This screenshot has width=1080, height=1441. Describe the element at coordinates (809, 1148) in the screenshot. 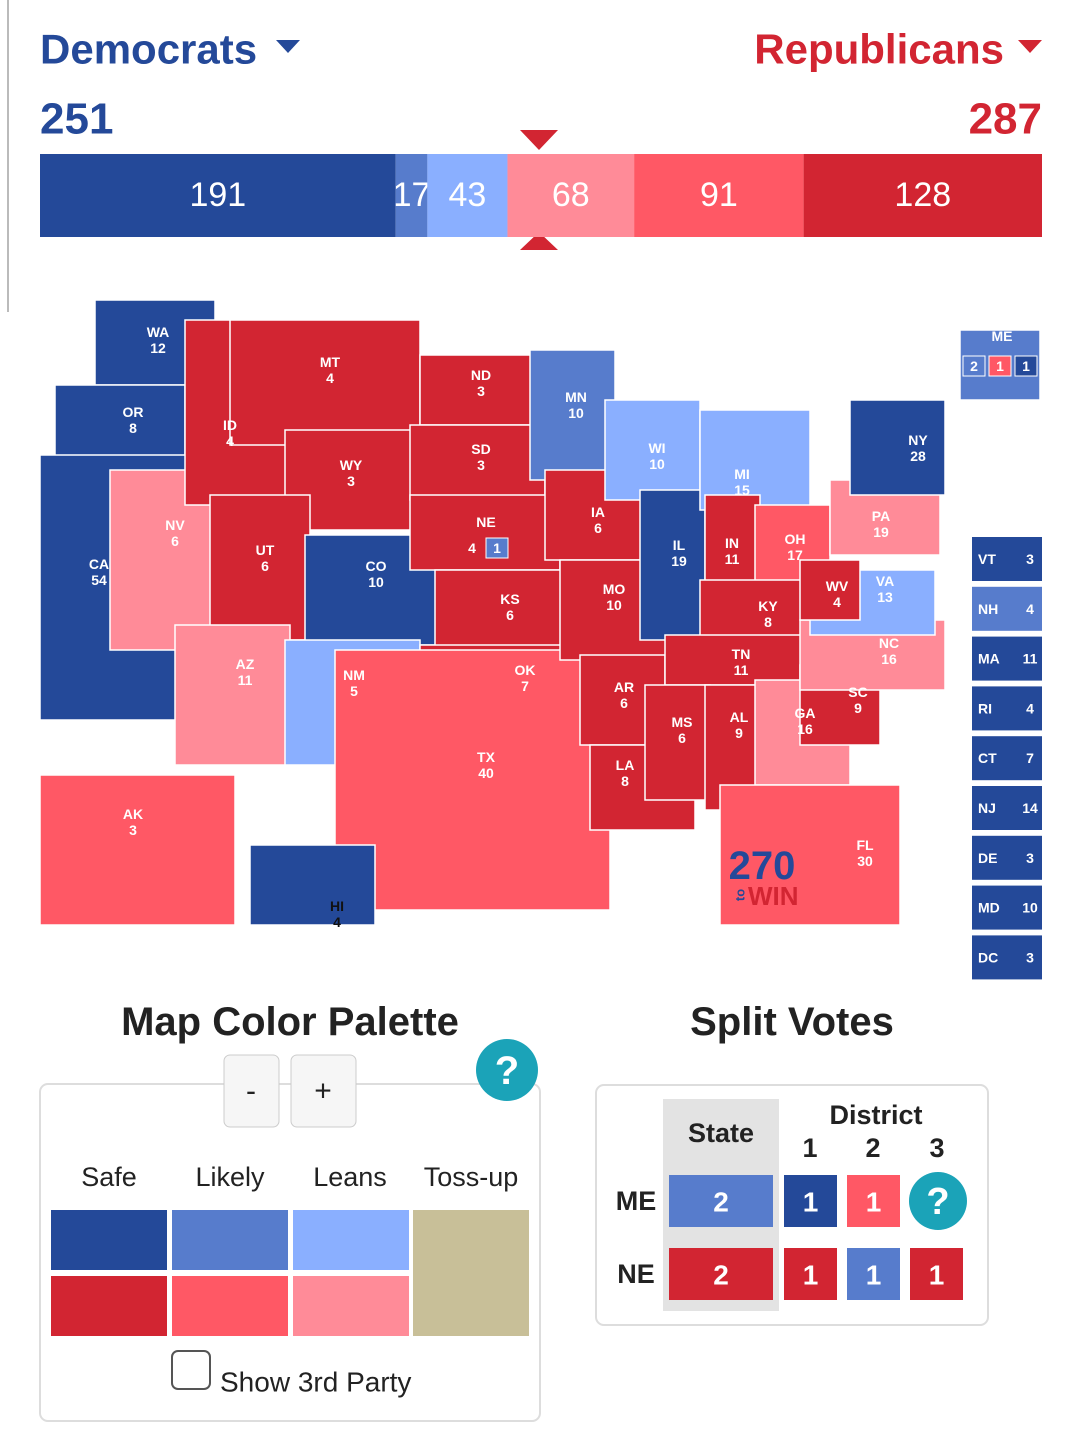

I see `district-number: 1` at that location.